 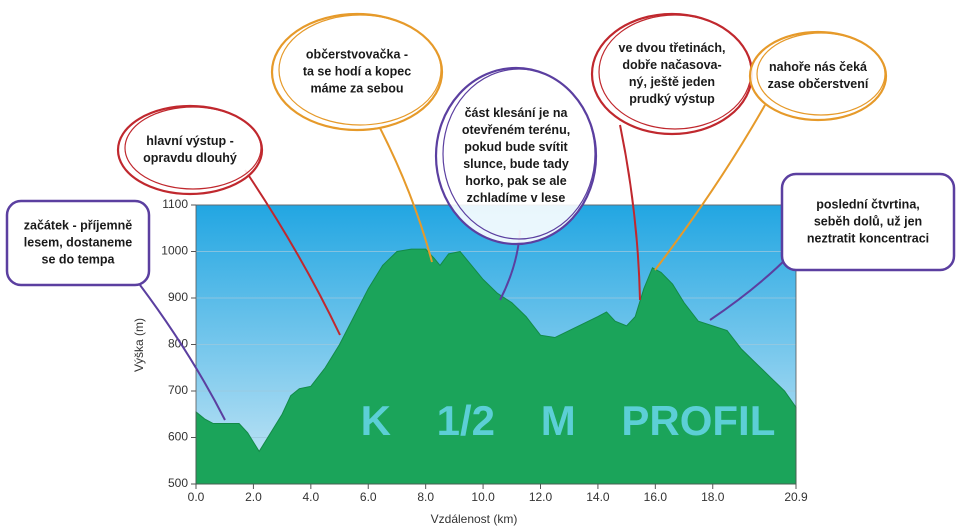 I want to click on x-axis-label: Vzdálenost (km), so click(x=474, y=519).